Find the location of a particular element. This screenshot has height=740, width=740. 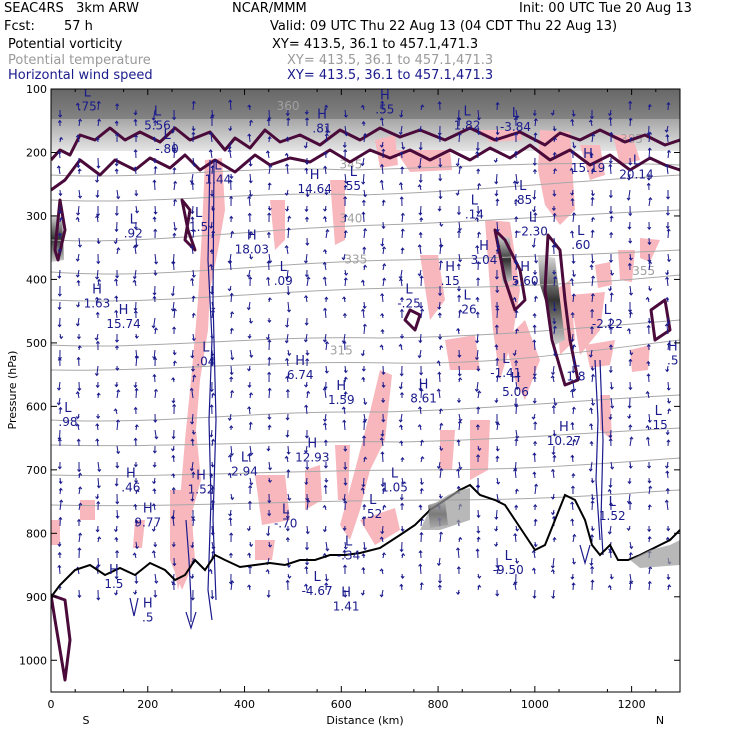

x-axis-left-label: S is located at coordinates (86, 720).